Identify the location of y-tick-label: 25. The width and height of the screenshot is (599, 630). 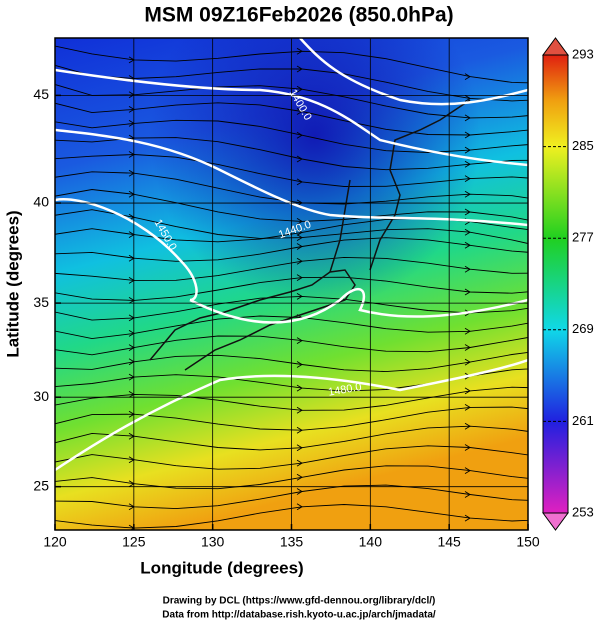
(41, 485).